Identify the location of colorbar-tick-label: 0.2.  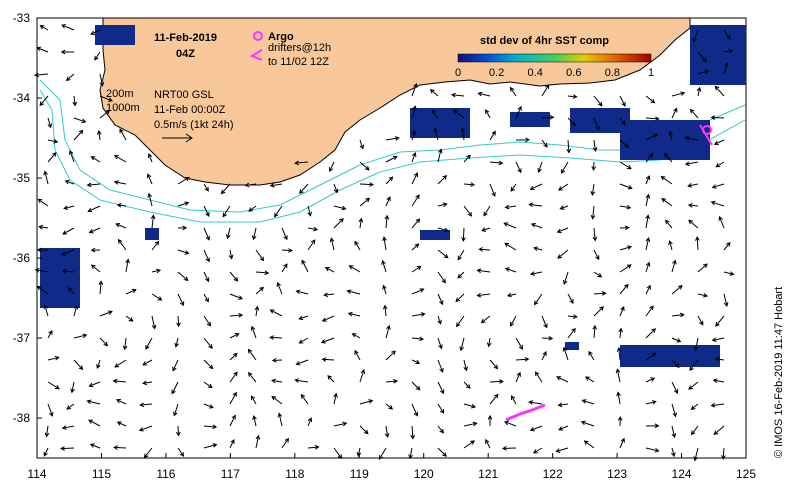
(496, 73).